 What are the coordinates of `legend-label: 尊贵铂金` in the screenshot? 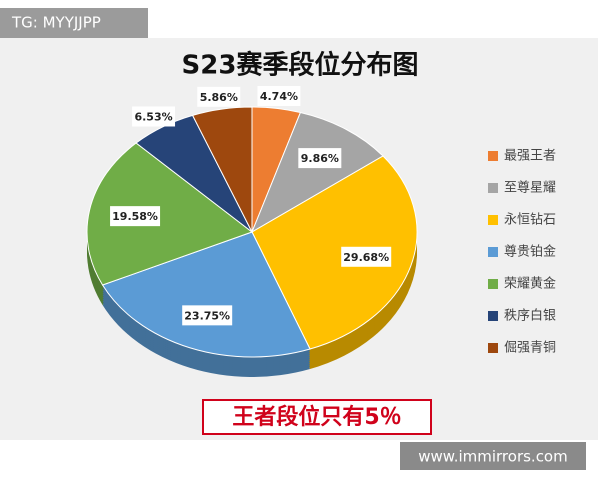 It's located at (530, 252).